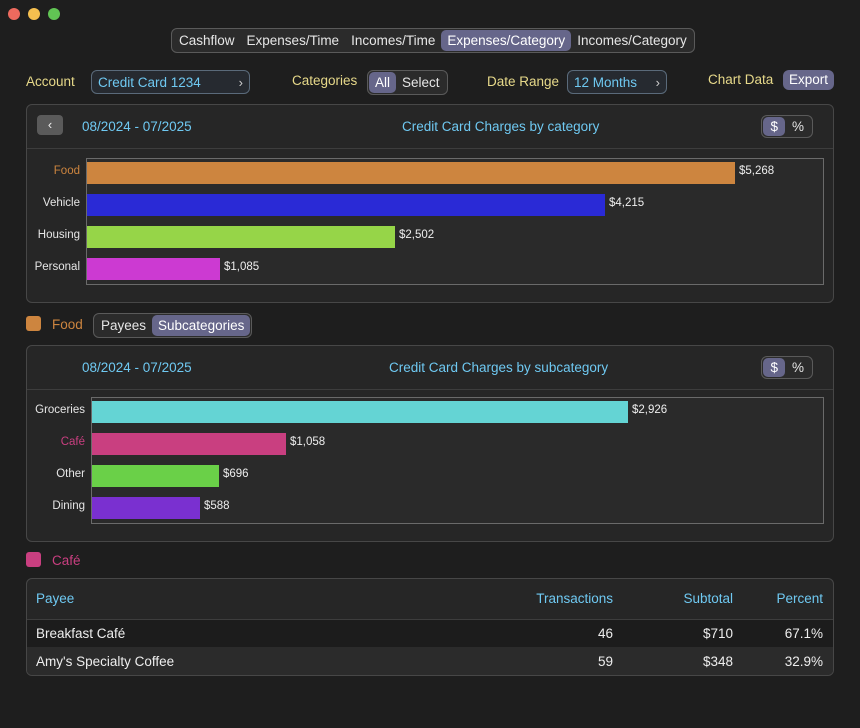 Image resolution: width=860 pixels, height=728 pixels. What do you see at coordinates (137, 367) in the screenshot?
I see `subcategory-date-range: 08/2024 - 07/2025` at bounding box center [137, 367].